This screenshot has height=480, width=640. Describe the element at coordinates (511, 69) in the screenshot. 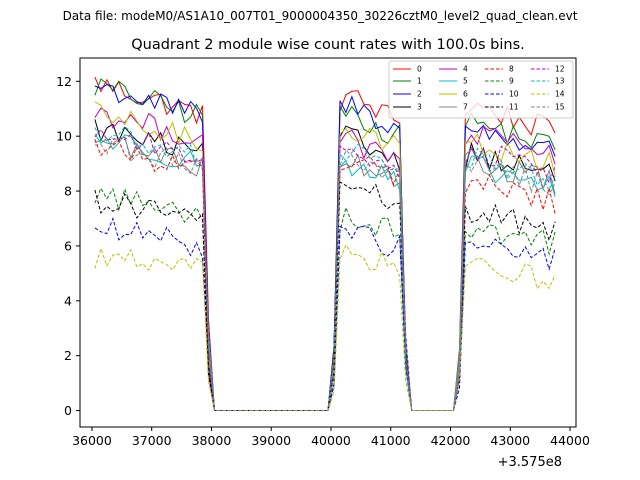

I see `legend-label-8: 8` at that location.